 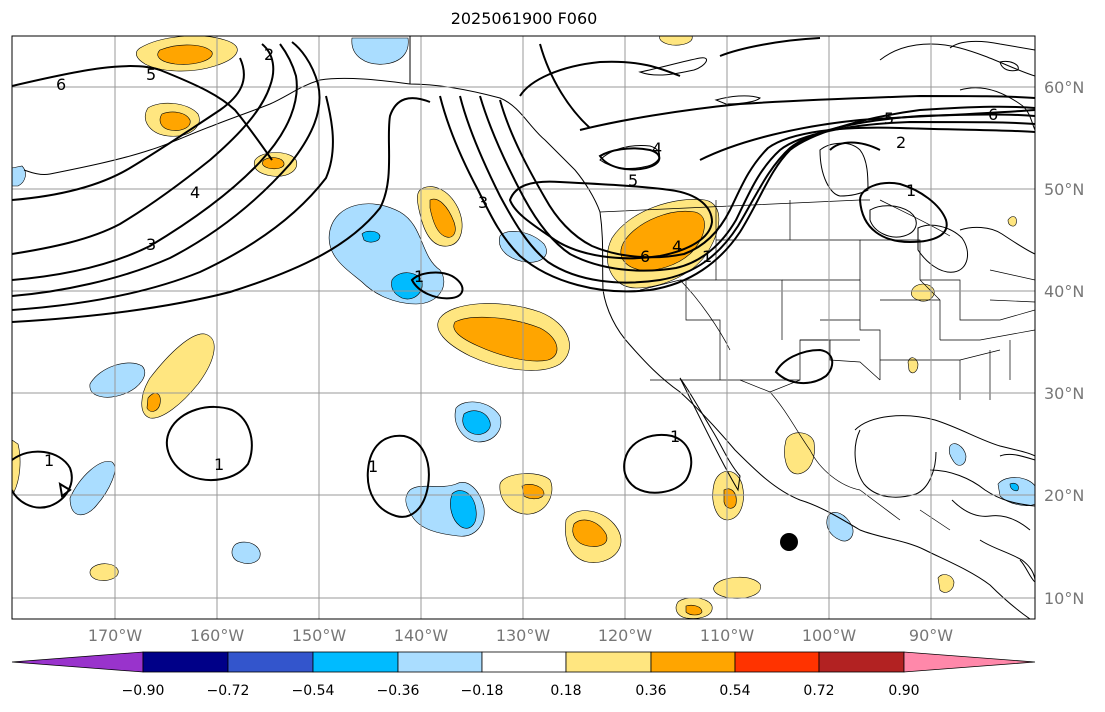 I want to click on colorbar-tick-label: 0.36, so click(x=651, y=691).